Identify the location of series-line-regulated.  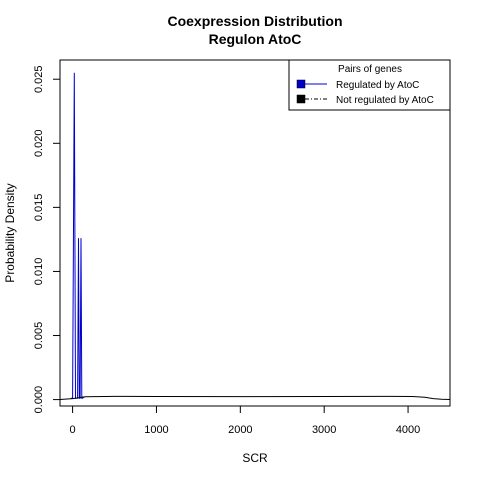
(78, 235).